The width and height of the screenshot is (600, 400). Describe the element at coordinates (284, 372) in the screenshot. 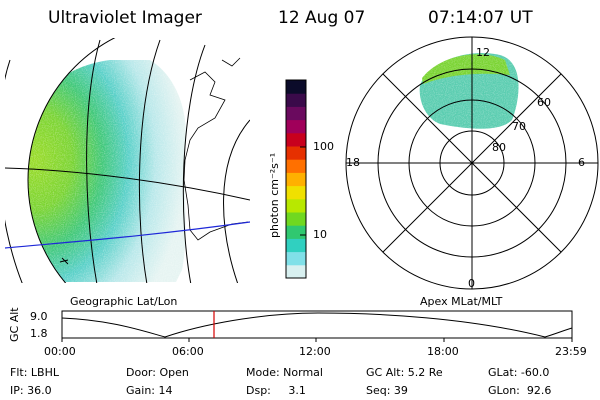

I see `mode-status: Mode: Normal` at that location.